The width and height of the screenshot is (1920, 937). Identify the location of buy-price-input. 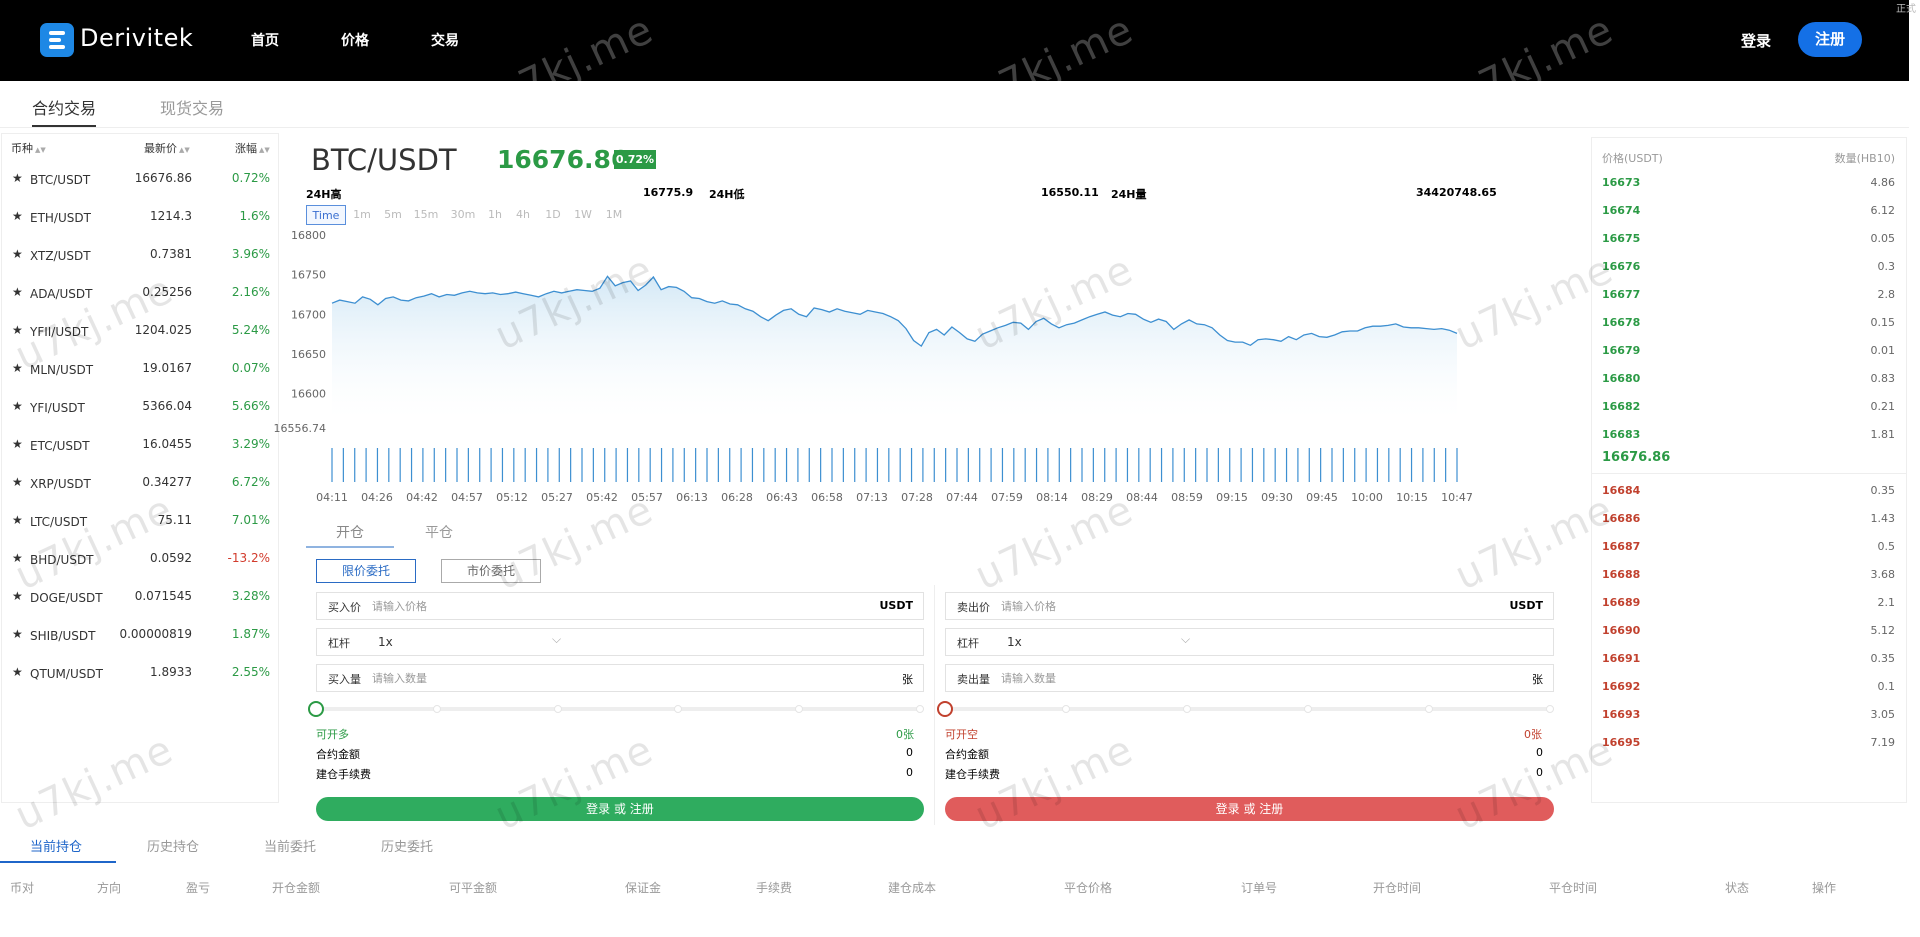
(612, 606).